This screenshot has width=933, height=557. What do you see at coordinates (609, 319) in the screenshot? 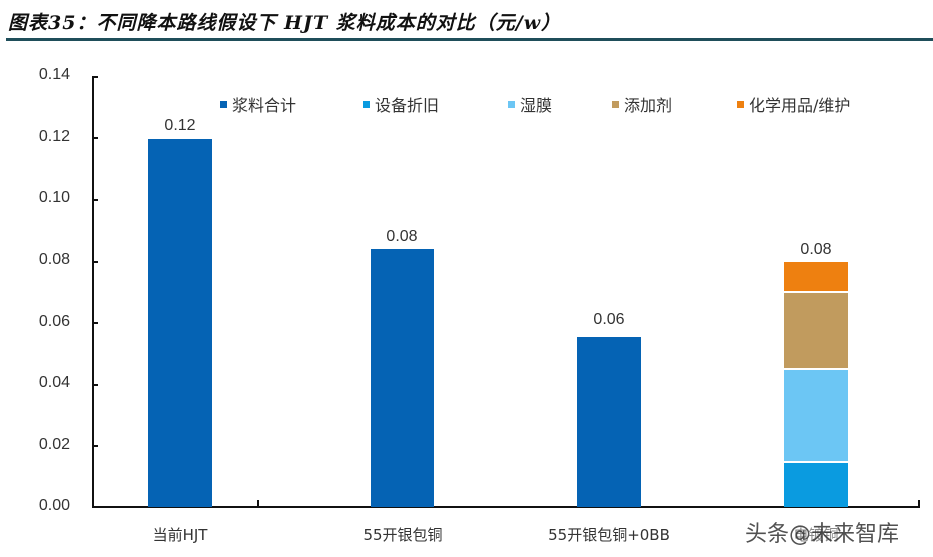
I see `bar-value-label: 0.06` at bounding box center [609, 319].